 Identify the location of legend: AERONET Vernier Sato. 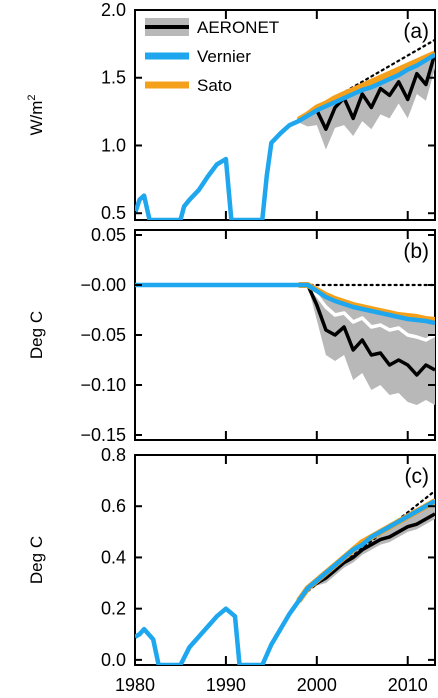
(212, 56).